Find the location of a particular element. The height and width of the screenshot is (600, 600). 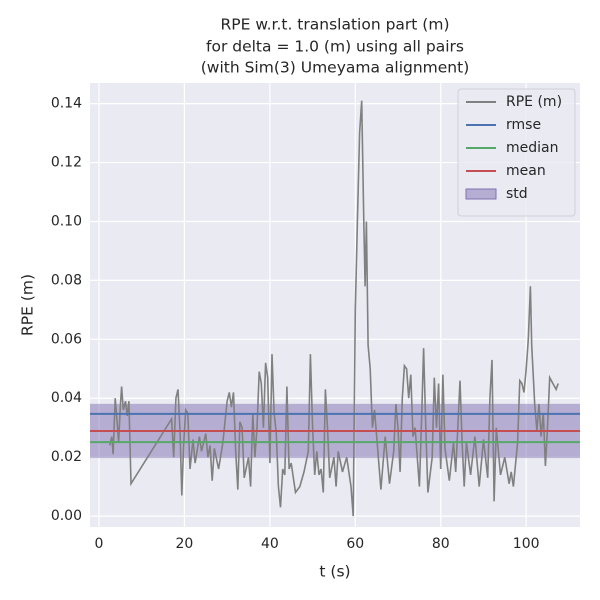

legend-swatch is located at coordinates (481, 194).